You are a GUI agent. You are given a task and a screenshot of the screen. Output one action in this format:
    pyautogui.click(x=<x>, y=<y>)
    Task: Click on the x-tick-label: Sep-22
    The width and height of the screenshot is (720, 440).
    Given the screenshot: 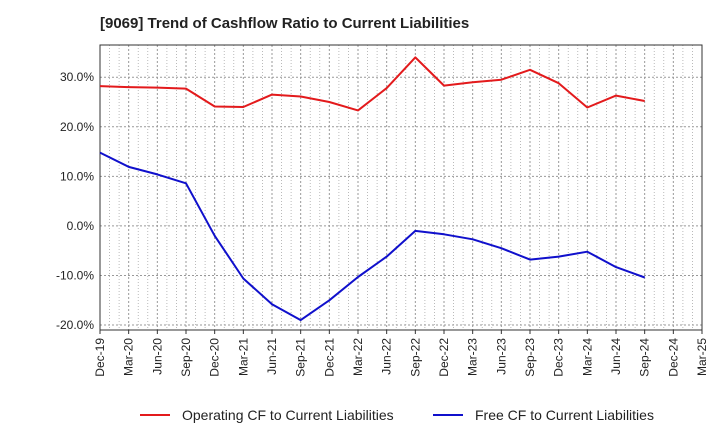 What is the action you would take?
    pyautogui.click(x=415, y=357)
    